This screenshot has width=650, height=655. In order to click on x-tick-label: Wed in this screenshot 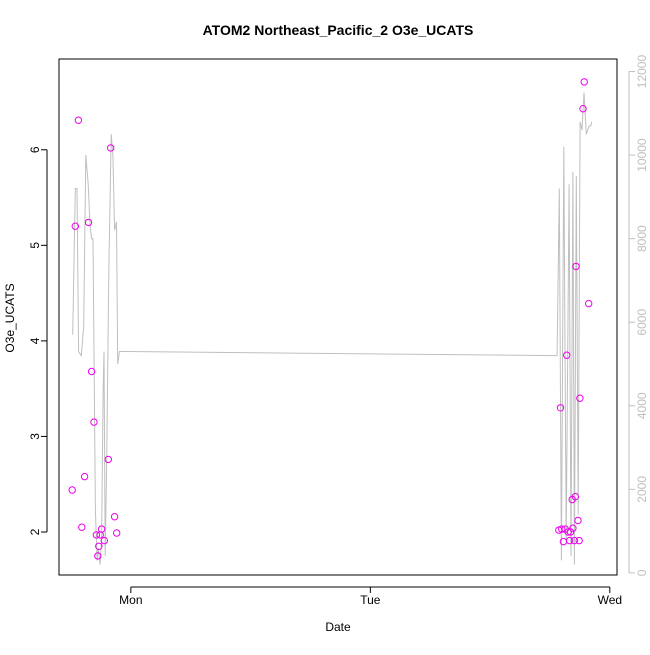, I will do `click(610, 600)`.